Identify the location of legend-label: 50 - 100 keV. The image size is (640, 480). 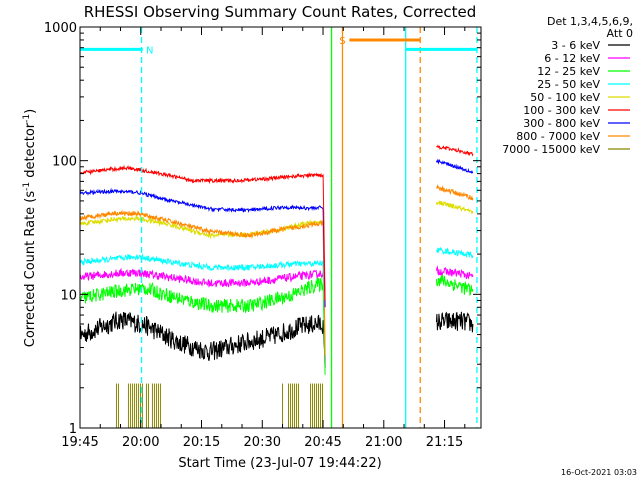
(565, 97).